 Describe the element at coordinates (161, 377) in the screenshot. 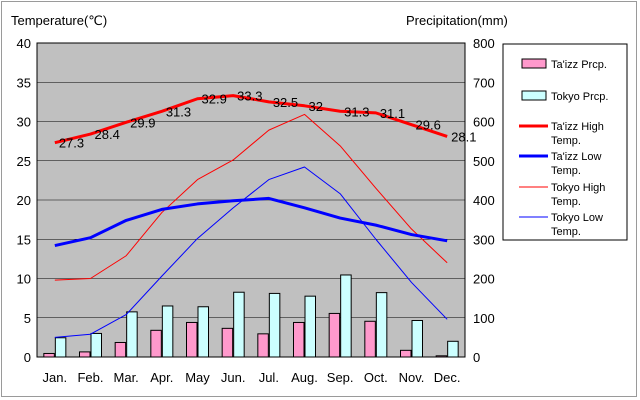

I see `x-tick-label: Apr.` at that location.